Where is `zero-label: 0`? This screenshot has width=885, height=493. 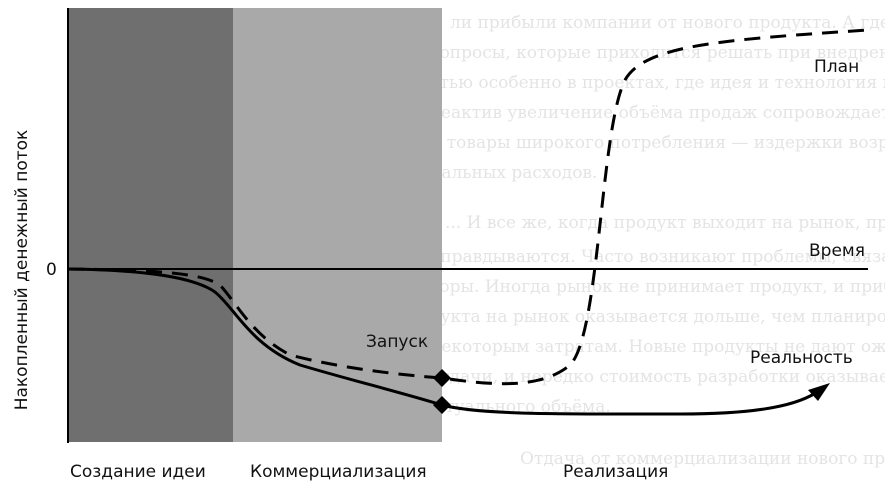 zero-label: 0 is located at coordinates (51, 270).